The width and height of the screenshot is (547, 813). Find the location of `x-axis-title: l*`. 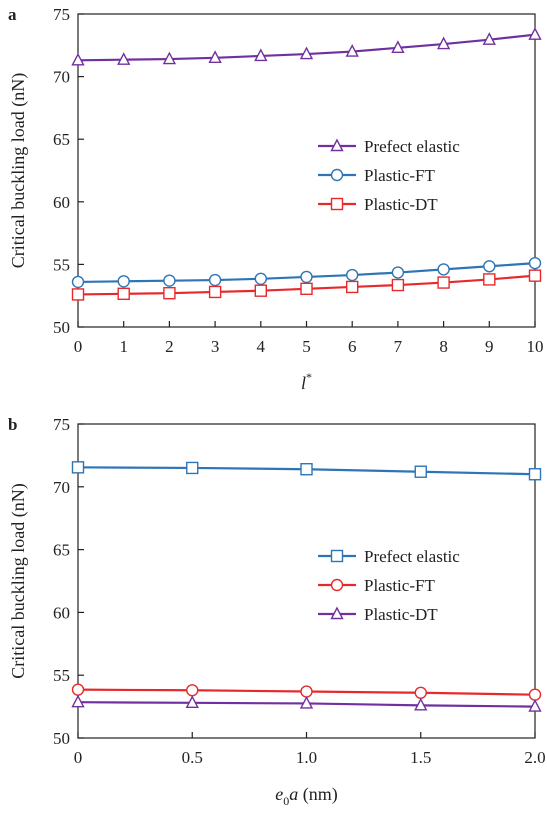

x-axis-title: l* is located at coordinates (306, 381).